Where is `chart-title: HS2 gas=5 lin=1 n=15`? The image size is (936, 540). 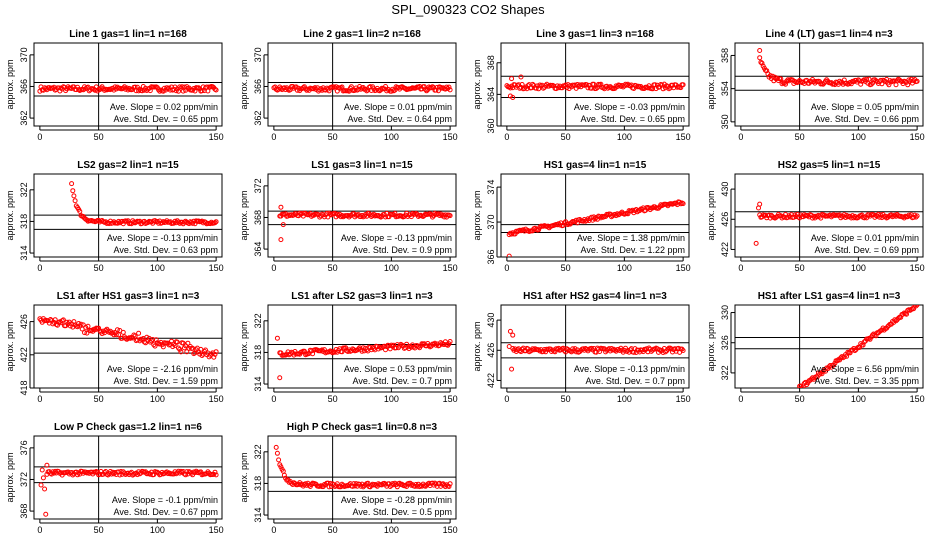 chart-title: HS2 gas=5 lin=1 n=15 is located at coordinates (829, 165).